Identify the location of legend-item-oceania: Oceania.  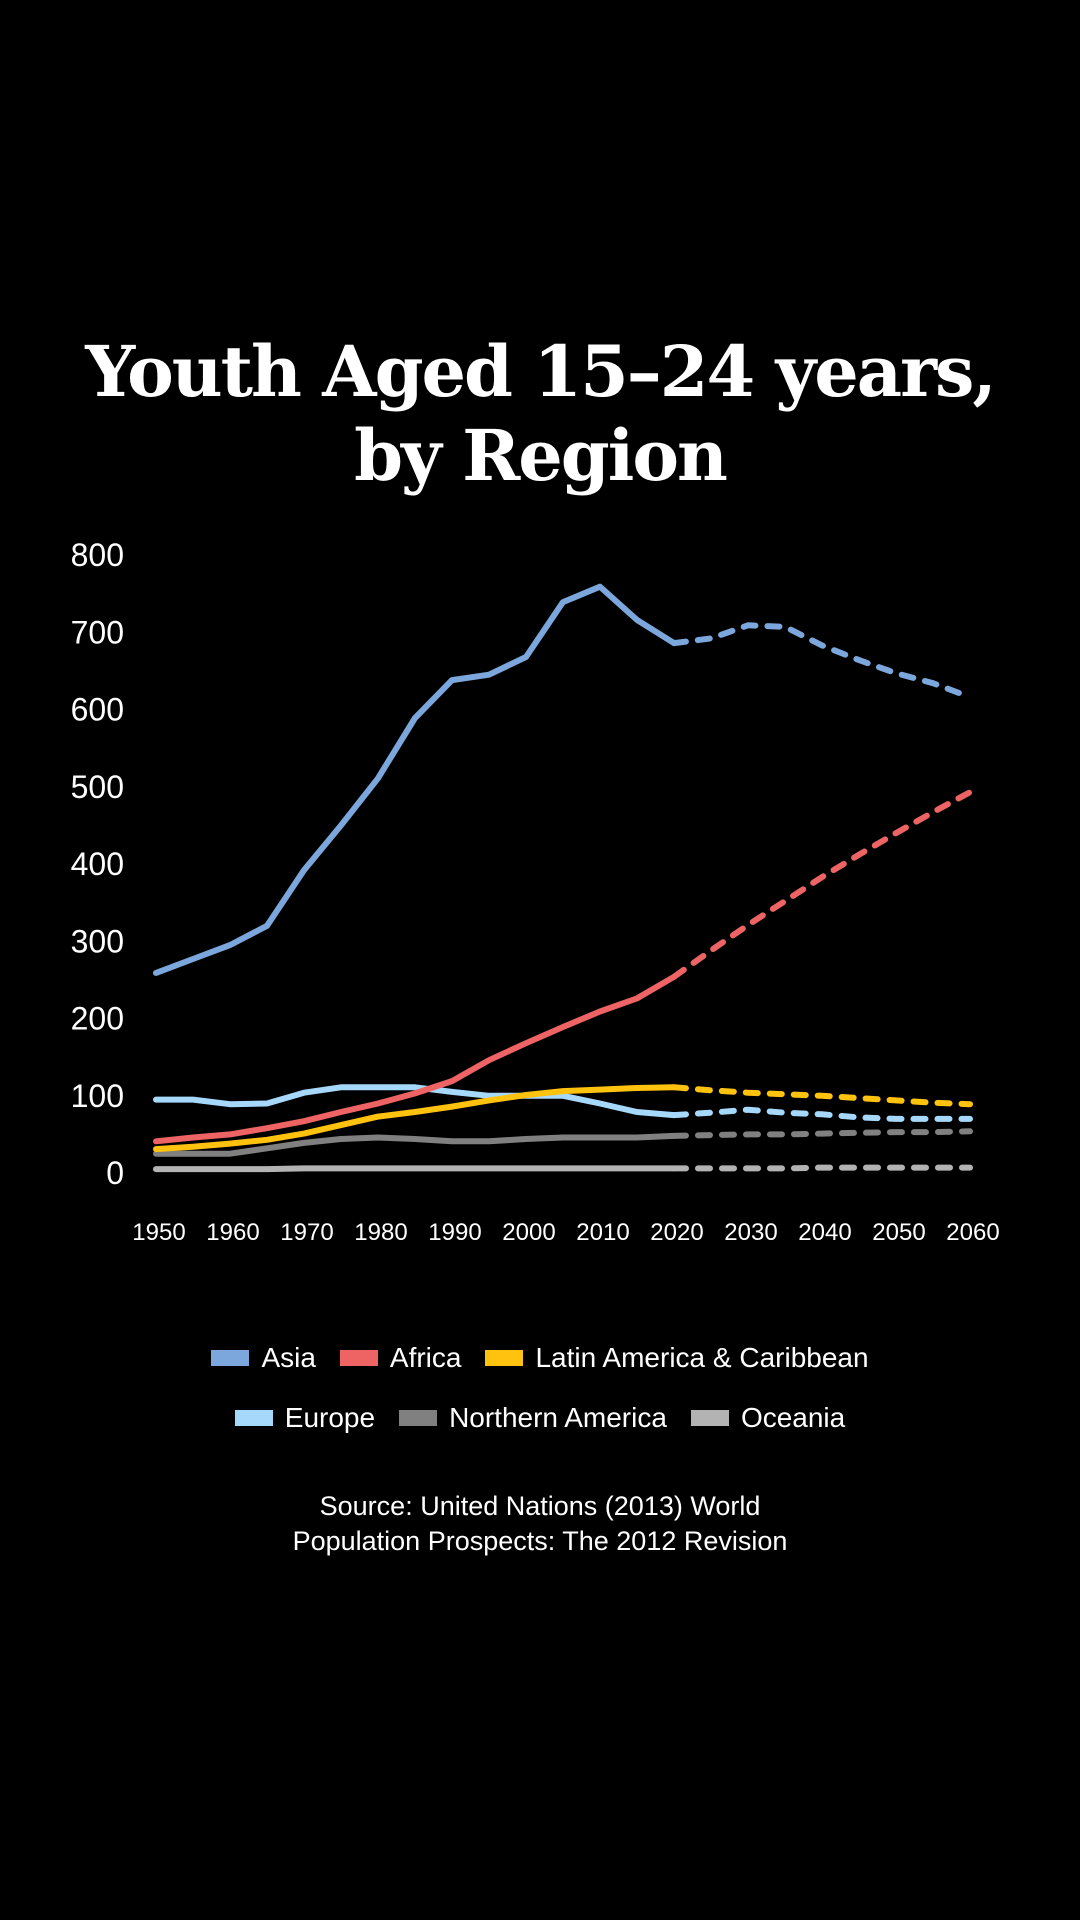
(768, 1418).